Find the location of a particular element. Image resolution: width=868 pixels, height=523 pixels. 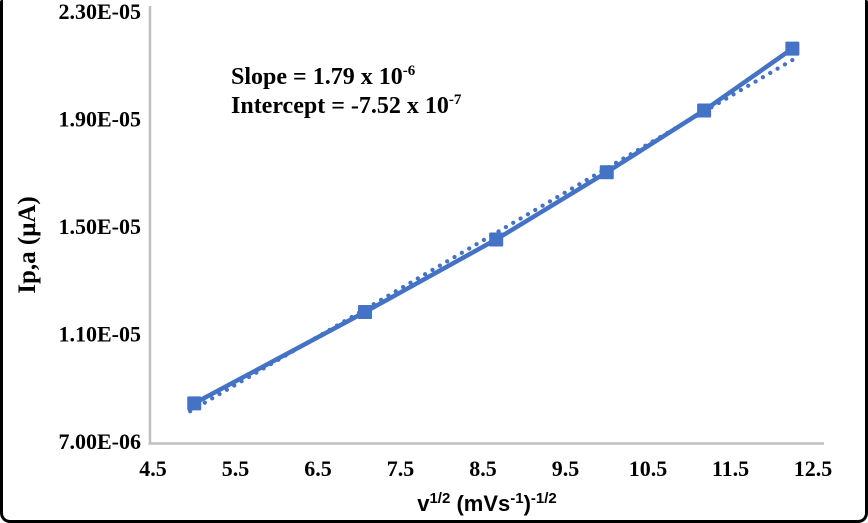

x-axis-tick-labels: 4.5 5.5 6.5 7.5 8.5 9.5 10.5 11.5 12.5 is located at coordinates (485, 468).